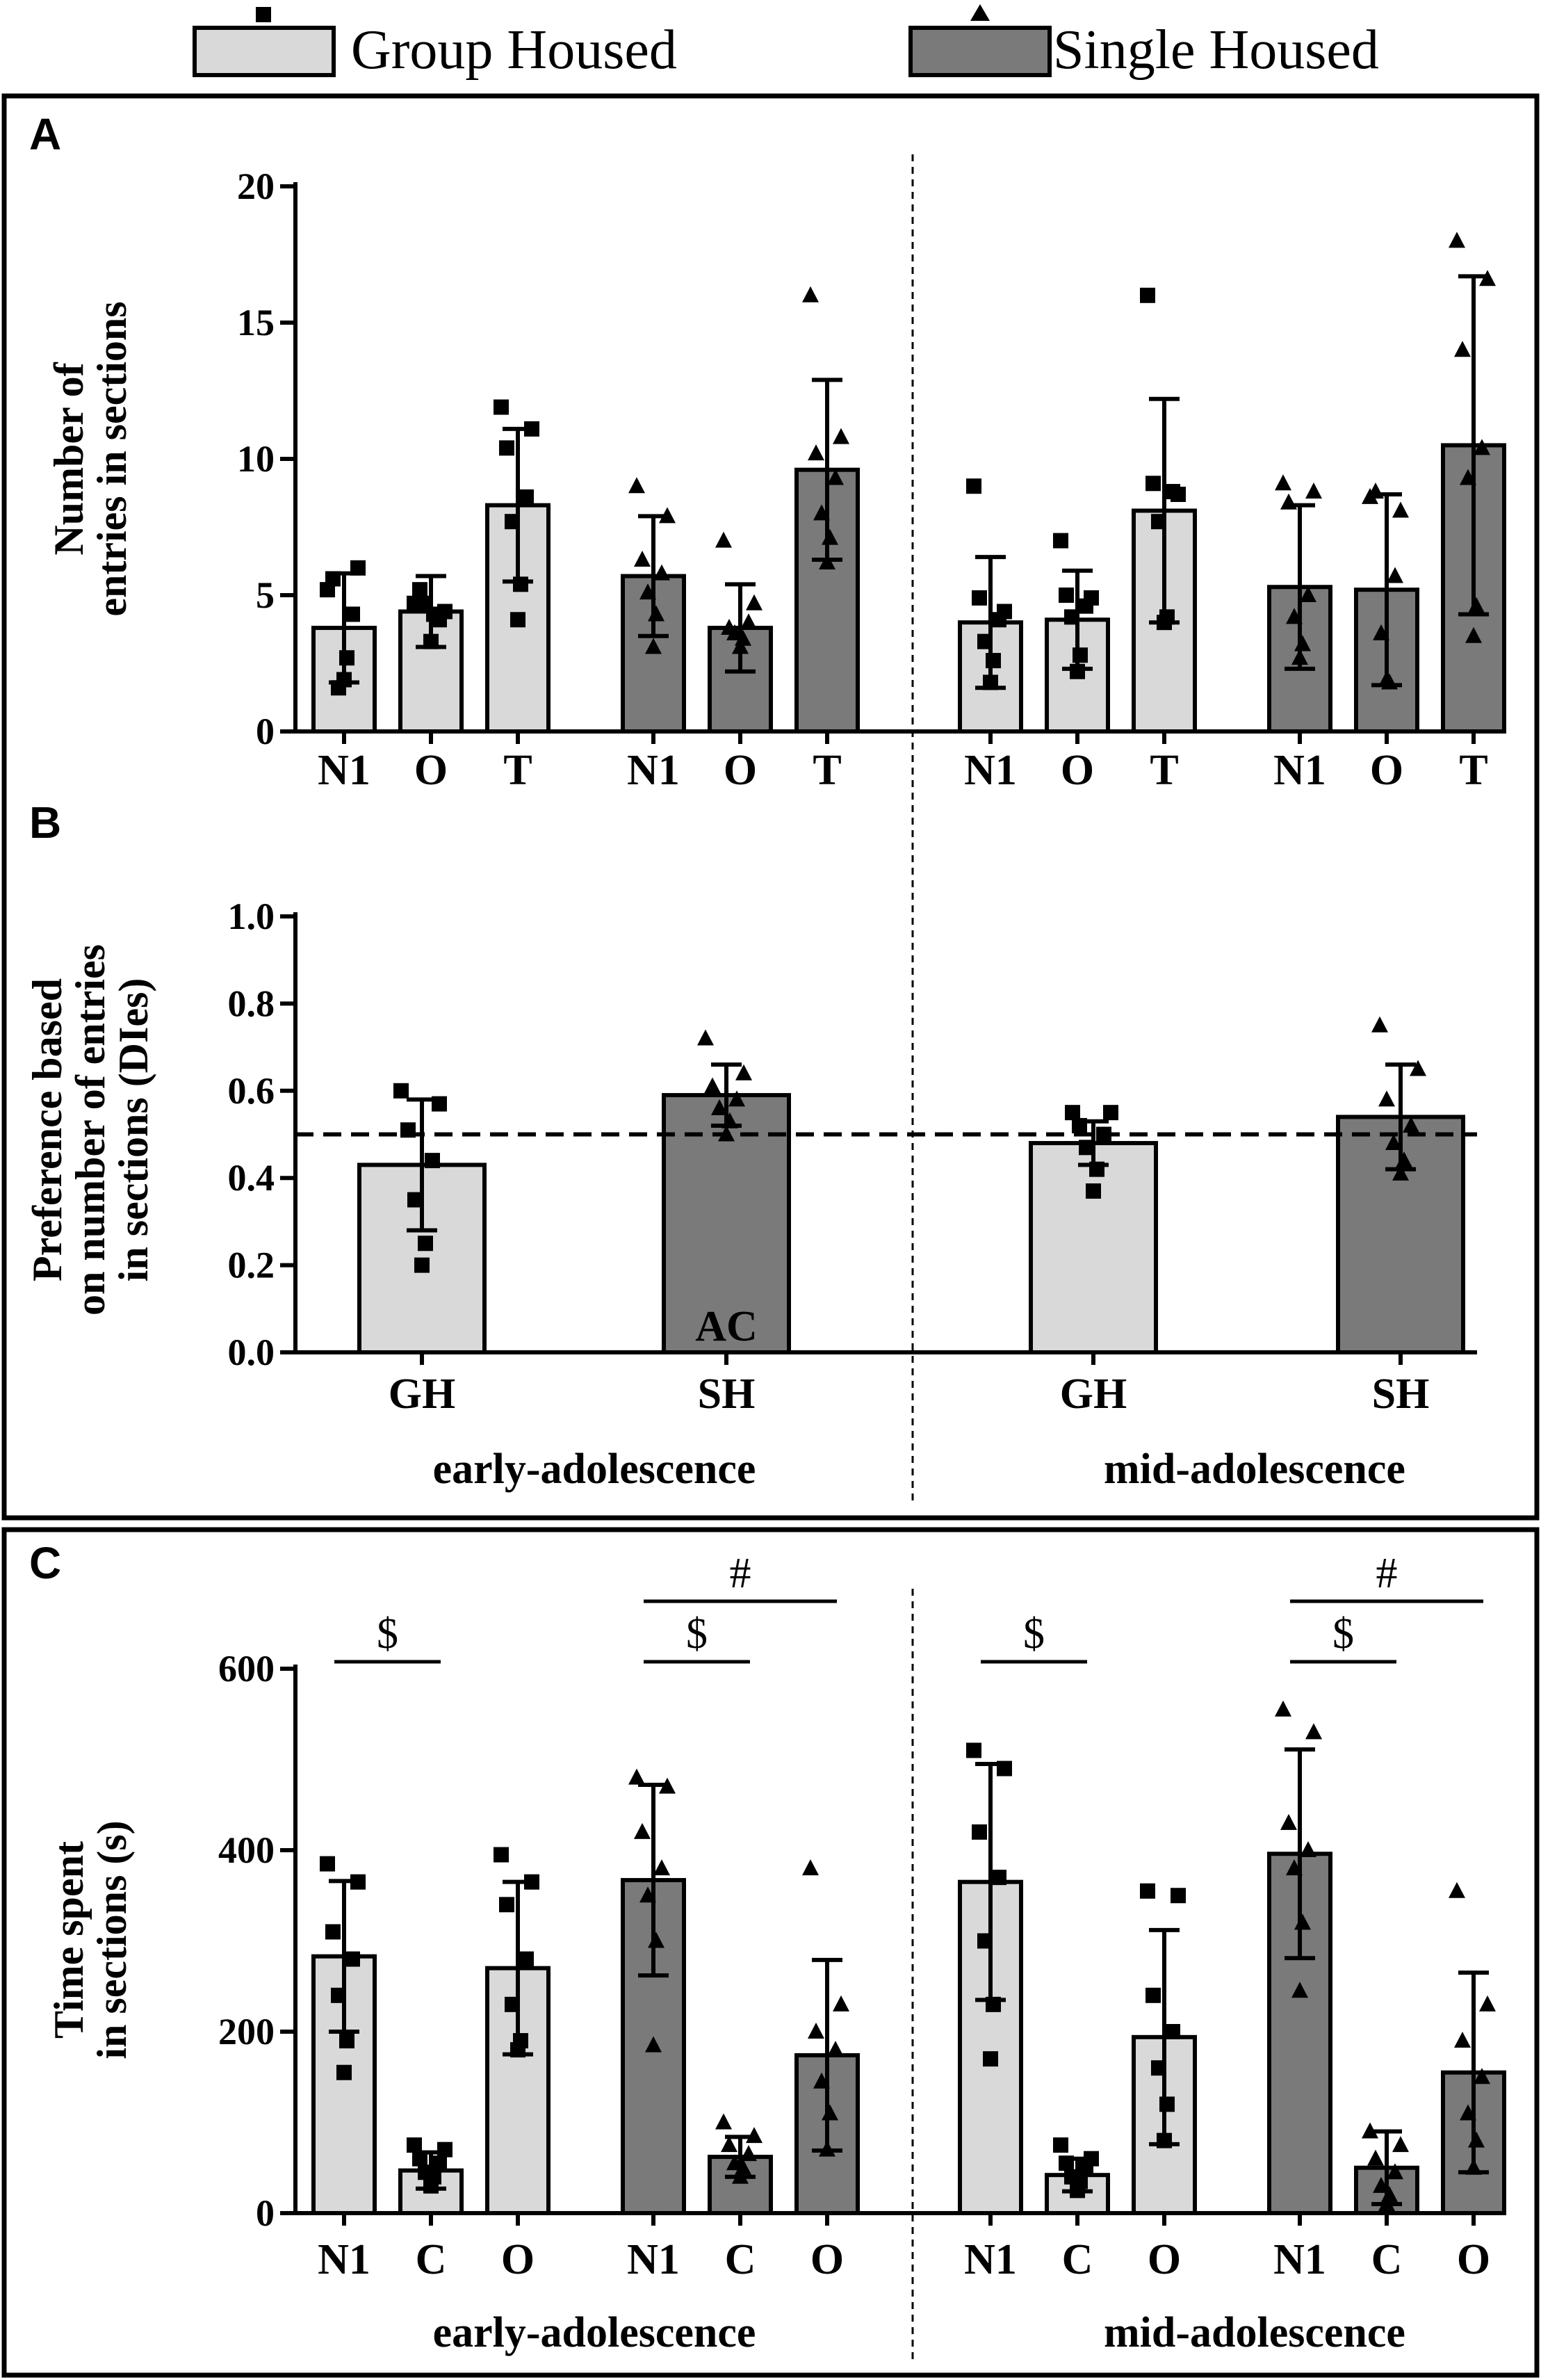  Describe the element at coordinates (69, 458) in the screenshot. I see `y-axis-title: Number of` at that location.